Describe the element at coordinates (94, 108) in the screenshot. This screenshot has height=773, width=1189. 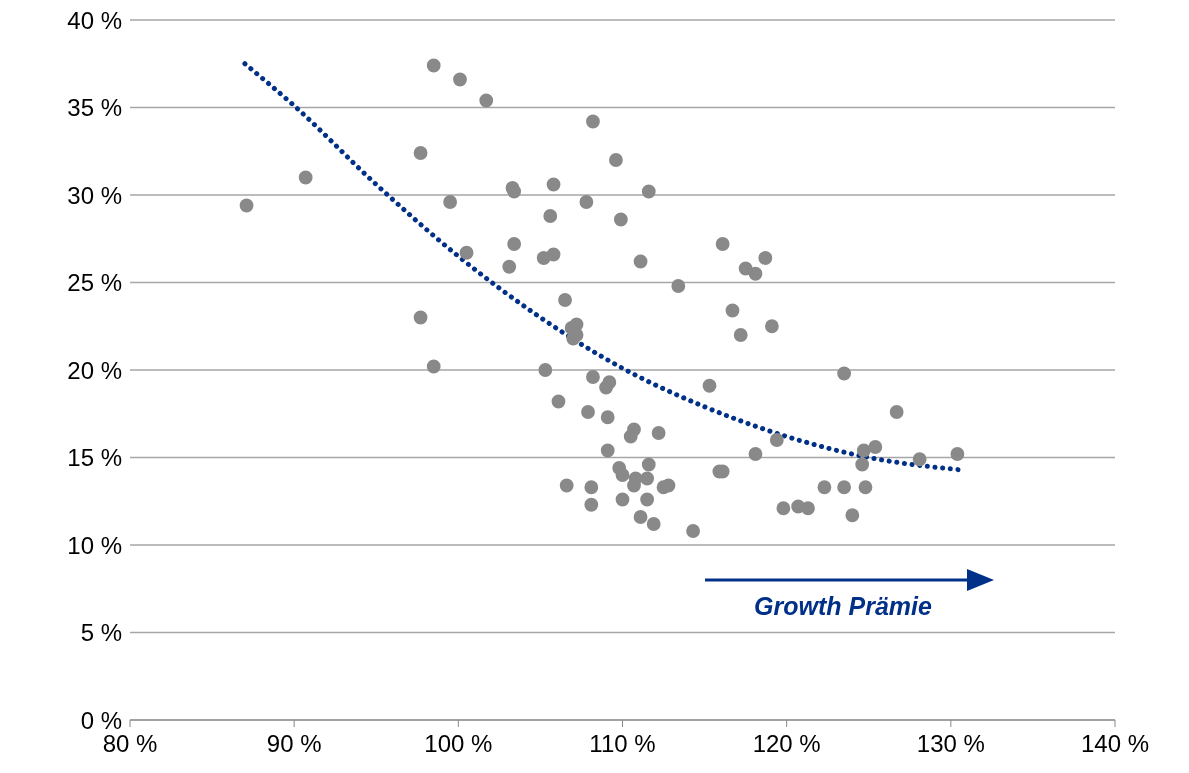
I see `y-tick-label: 35 %` at that location.